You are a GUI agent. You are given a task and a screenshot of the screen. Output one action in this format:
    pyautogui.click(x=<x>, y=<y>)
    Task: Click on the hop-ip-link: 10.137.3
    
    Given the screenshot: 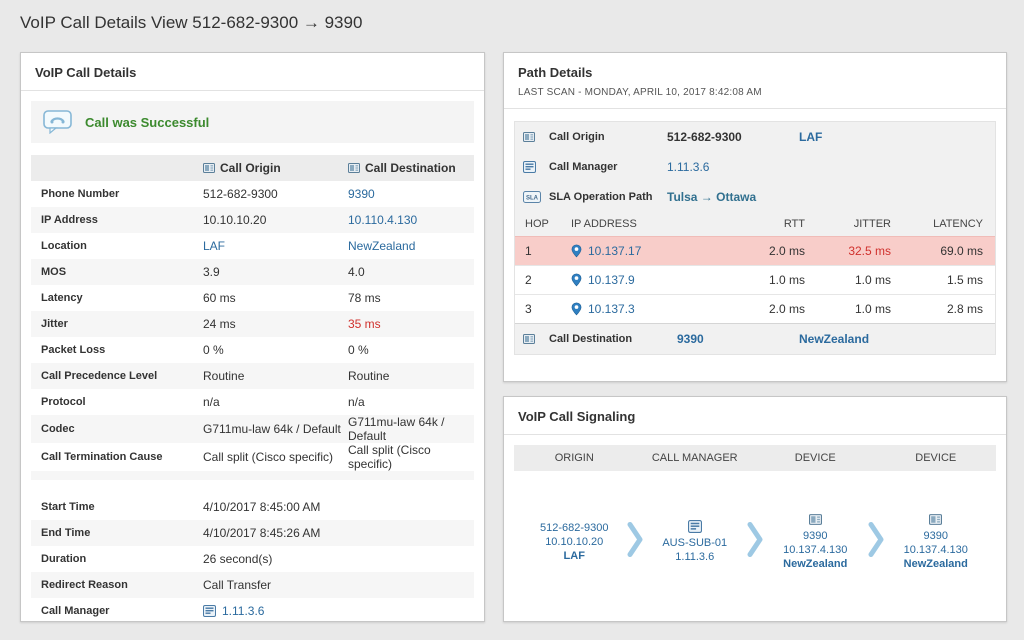 What is the action you would take?
    pyautogui.click(x=611, y=309)
    